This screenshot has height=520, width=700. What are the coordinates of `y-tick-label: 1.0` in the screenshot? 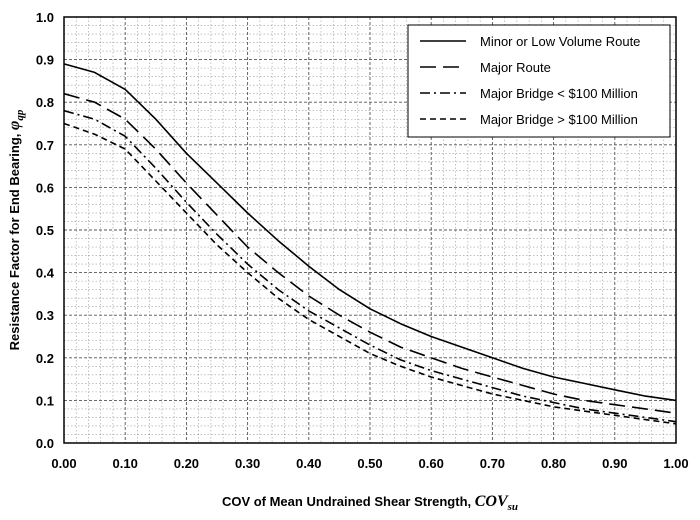 It's located at (45, 17).